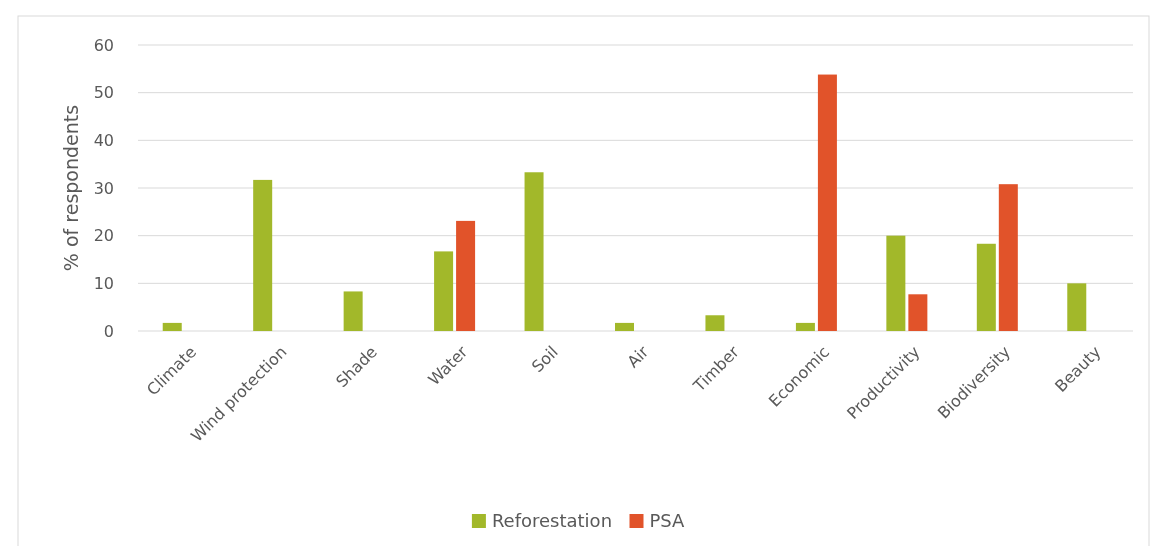  I want to click on y-axis-title: % of respondents, so click(71, 188).